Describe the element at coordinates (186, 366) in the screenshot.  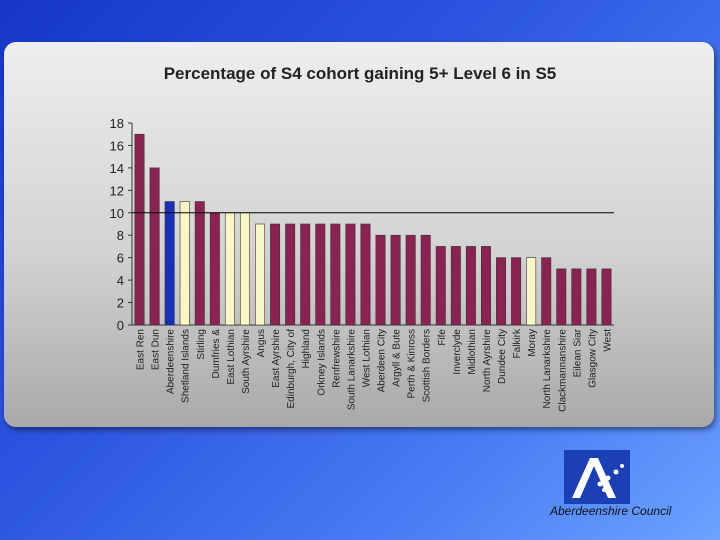
I see `x-tick-label: Shetland Islands` at that location.